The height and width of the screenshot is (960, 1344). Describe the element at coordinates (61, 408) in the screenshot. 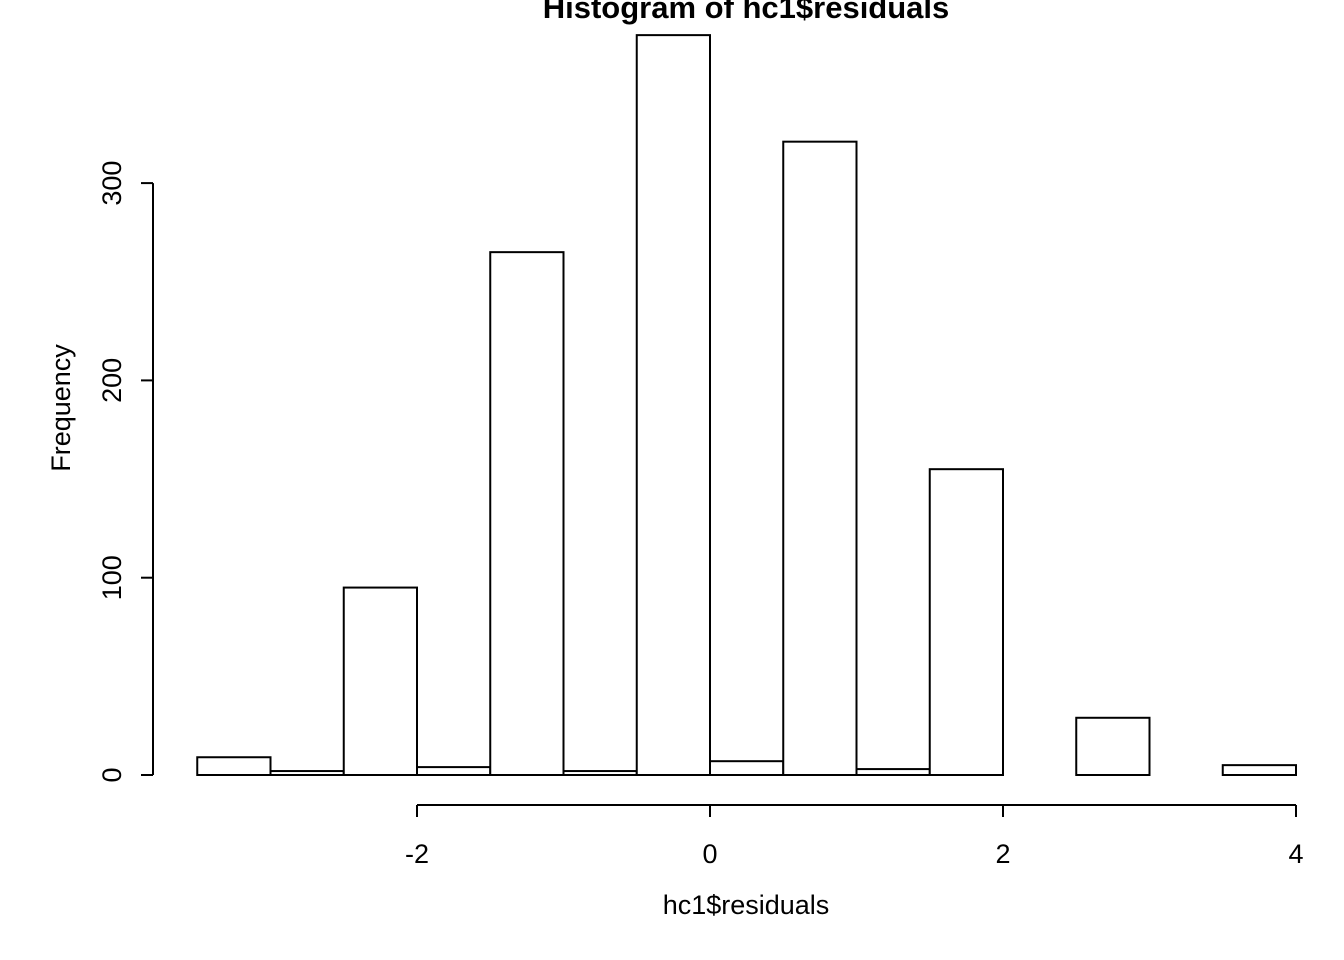

I see `y-axis-label: Frequency` at that location.